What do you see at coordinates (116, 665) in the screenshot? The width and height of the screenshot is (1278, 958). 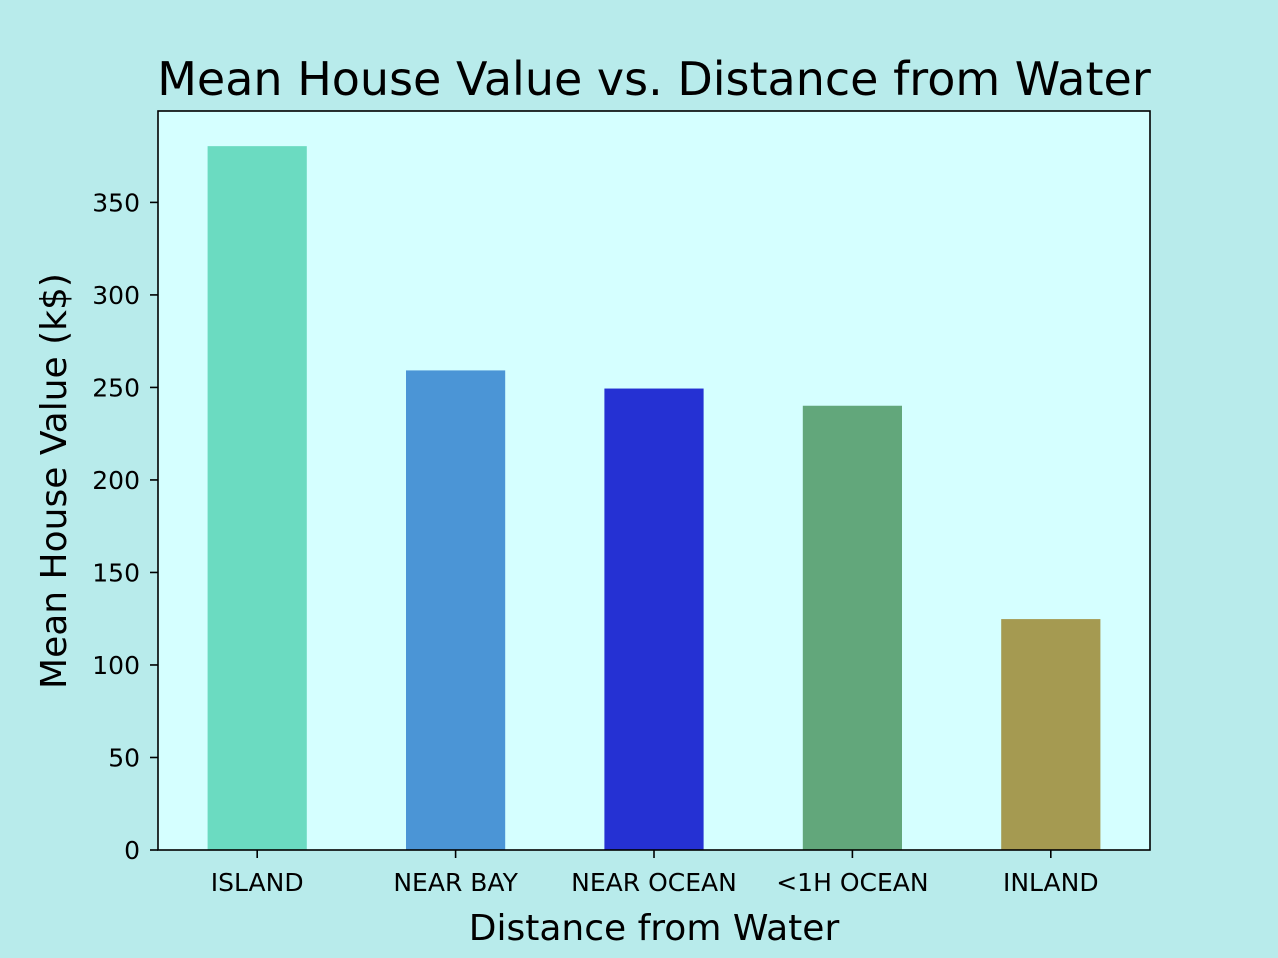 I see `y-tick-label: 100` at bounding box center [116, 665].